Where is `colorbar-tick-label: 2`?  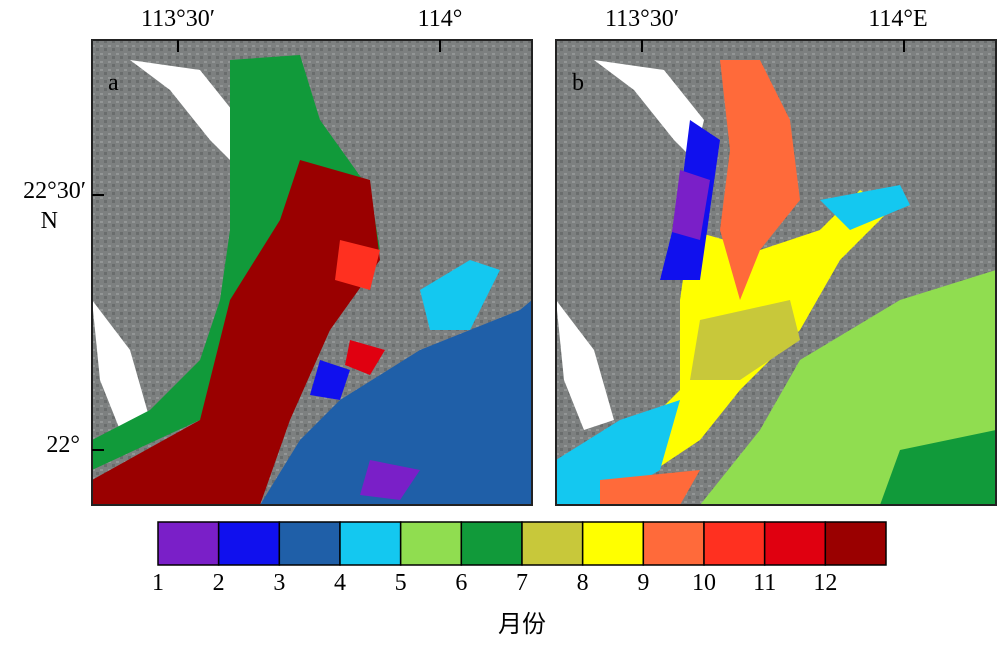 colorbar-tick-label: 2 is located at coordinates (219, 583).